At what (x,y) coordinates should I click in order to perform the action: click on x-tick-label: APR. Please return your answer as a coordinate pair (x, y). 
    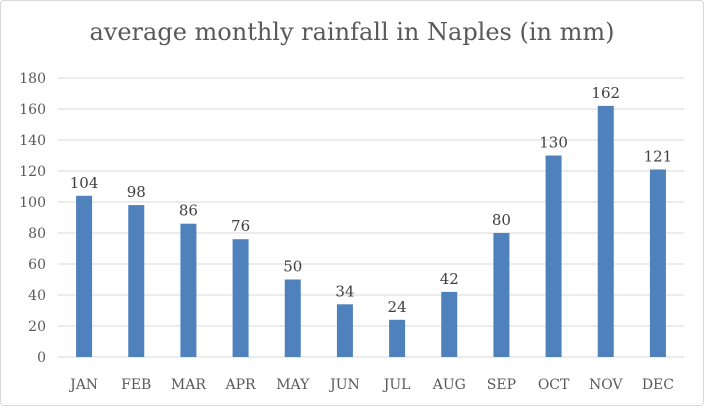
    Looking at the image, I should click on (241, 385).